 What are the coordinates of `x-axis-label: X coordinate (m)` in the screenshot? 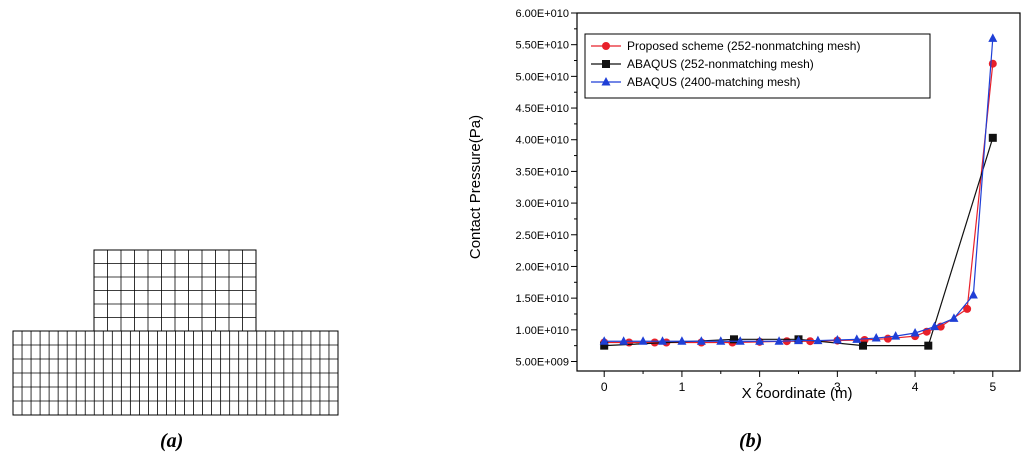 It's located at (797, 393).